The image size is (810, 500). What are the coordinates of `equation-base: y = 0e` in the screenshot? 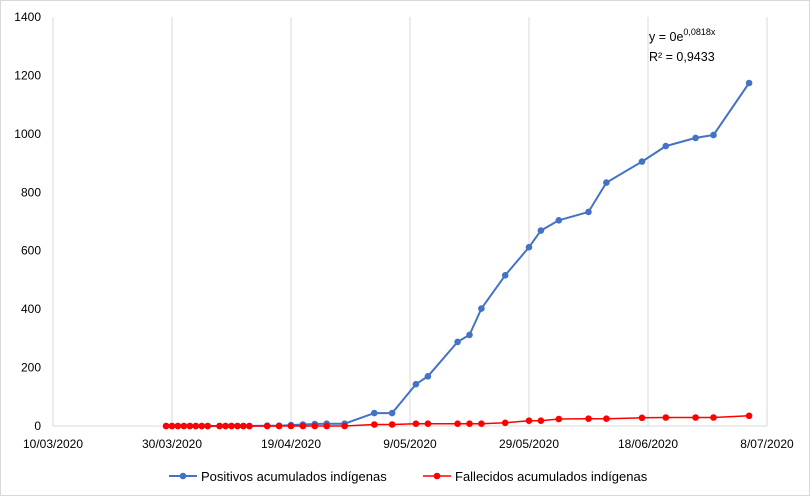 It's located at (666, 37).